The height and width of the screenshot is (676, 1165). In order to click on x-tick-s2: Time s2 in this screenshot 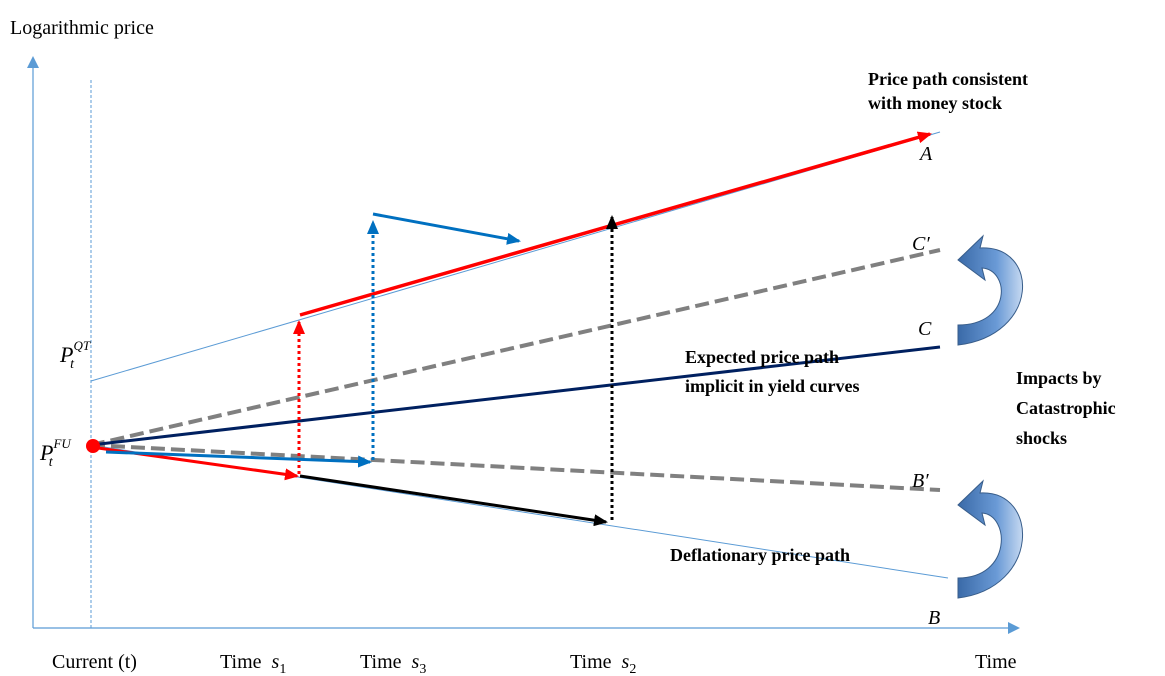, I will do `click(603, 663)`.